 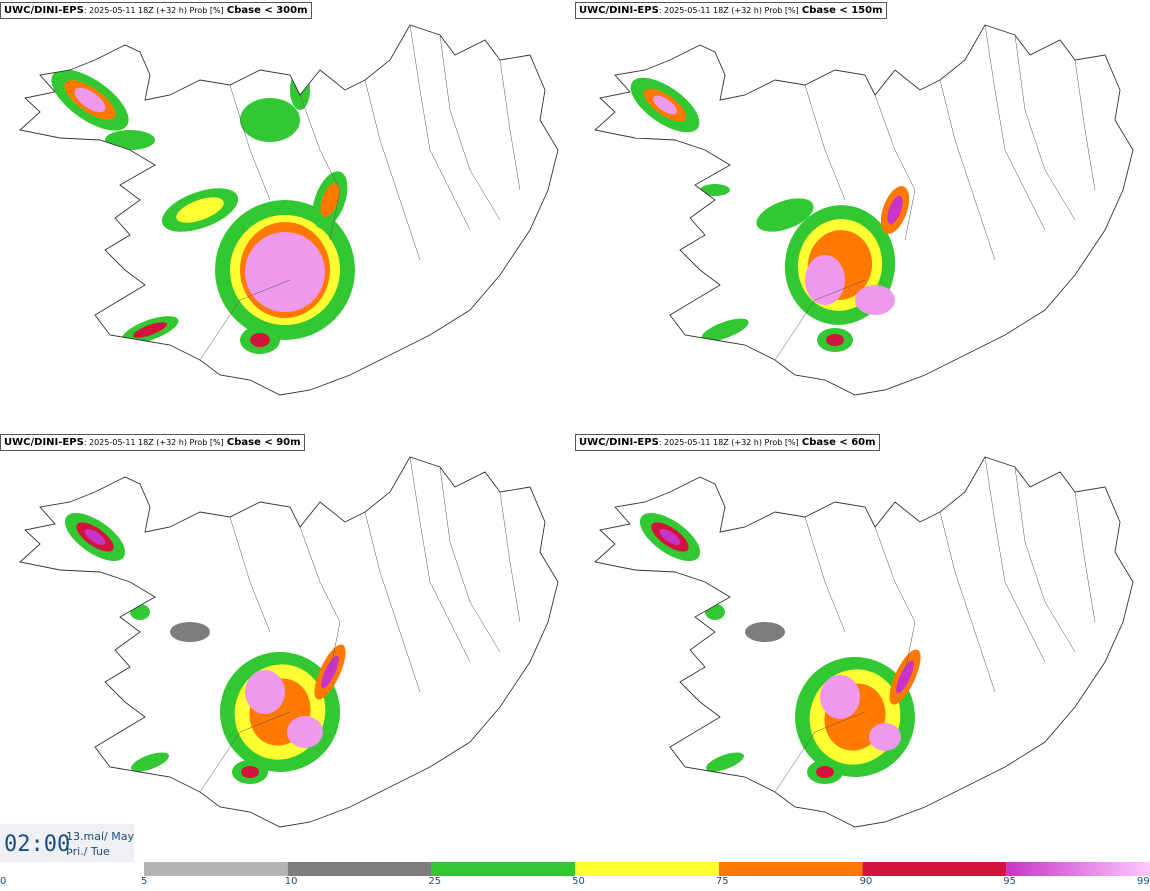 I want to click on colorbar-tick-label: 50, so click(x=578, y=881).